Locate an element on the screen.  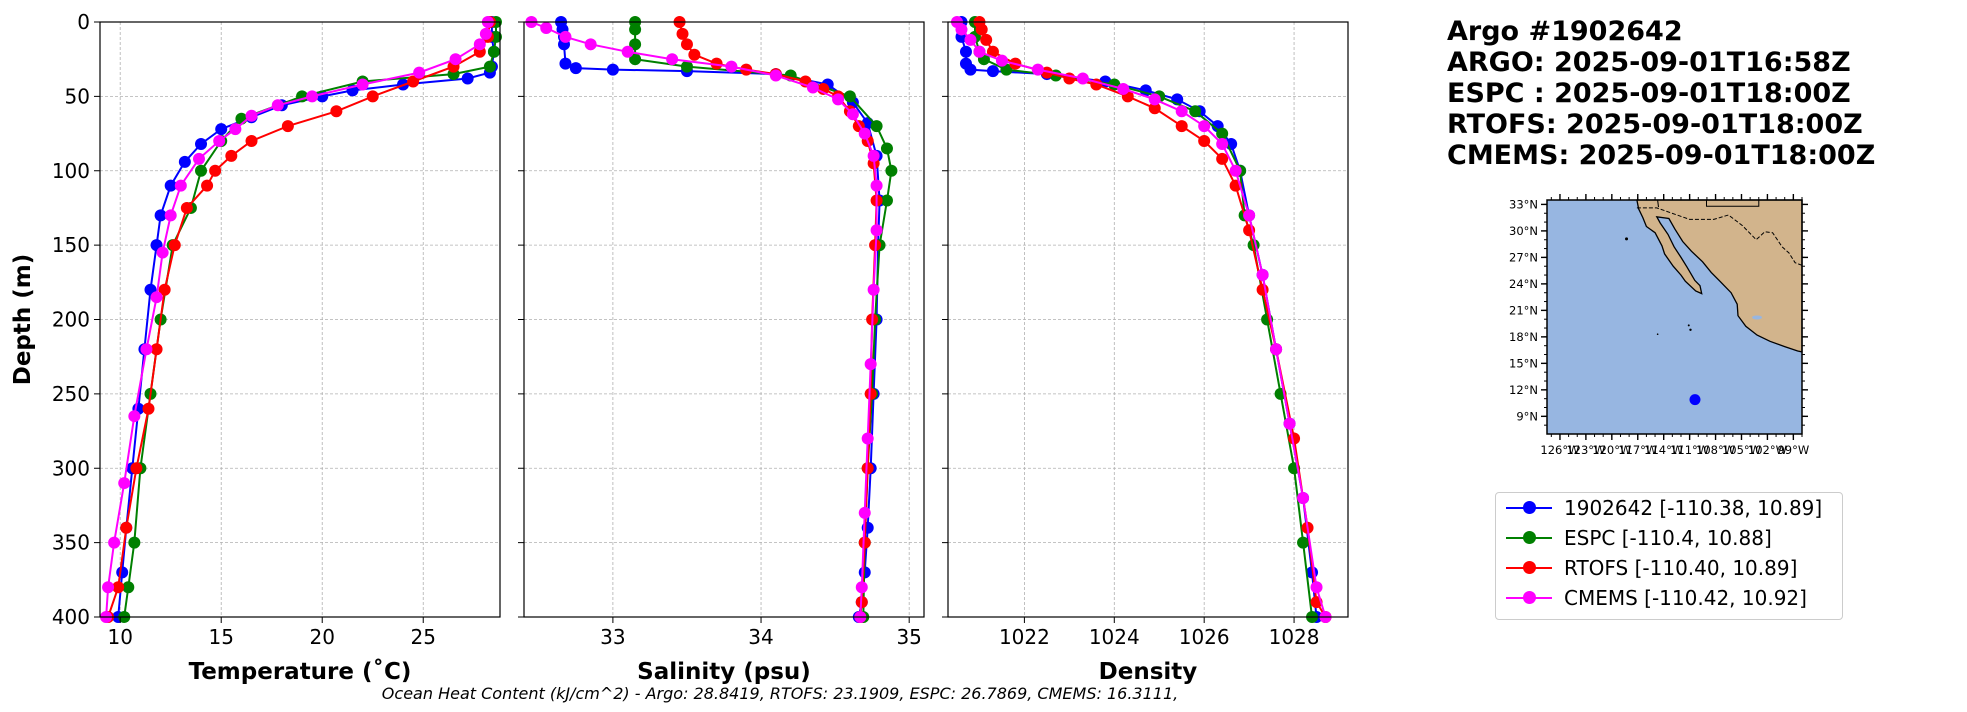
y-tick-label: 150 is located at coordinates (71, 245).